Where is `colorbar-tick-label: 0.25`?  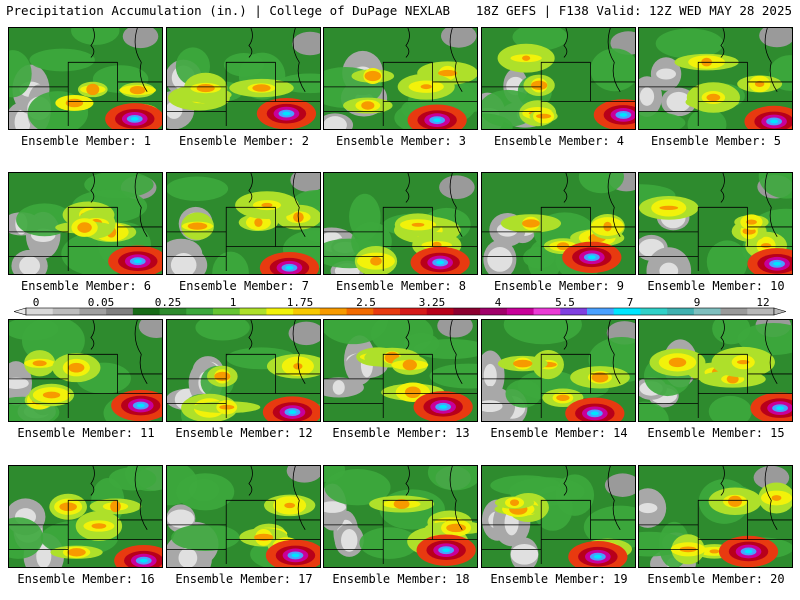
colorbar-tick-label: 0.25 is located at coordinates (168, 302).